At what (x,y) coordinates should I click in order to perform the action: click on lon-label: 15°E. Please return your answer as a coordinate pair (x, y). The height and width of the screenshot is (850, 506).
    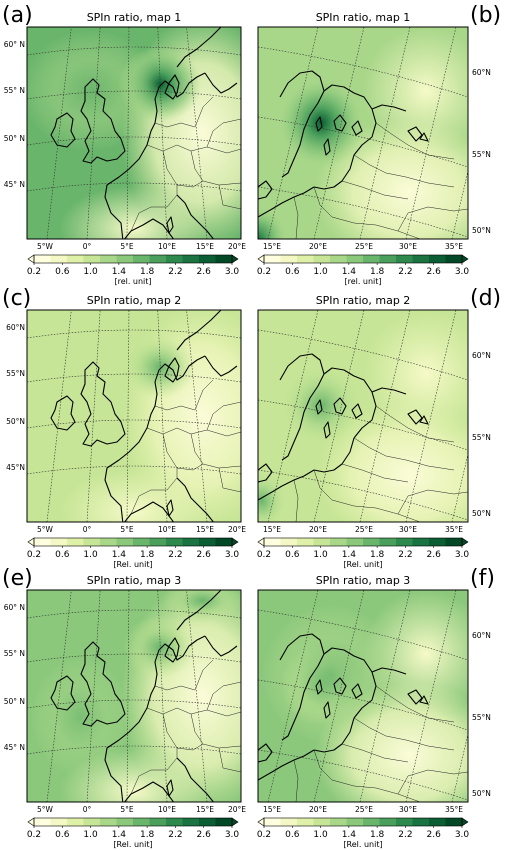
    Looking at the image, I should click on (205, 809).